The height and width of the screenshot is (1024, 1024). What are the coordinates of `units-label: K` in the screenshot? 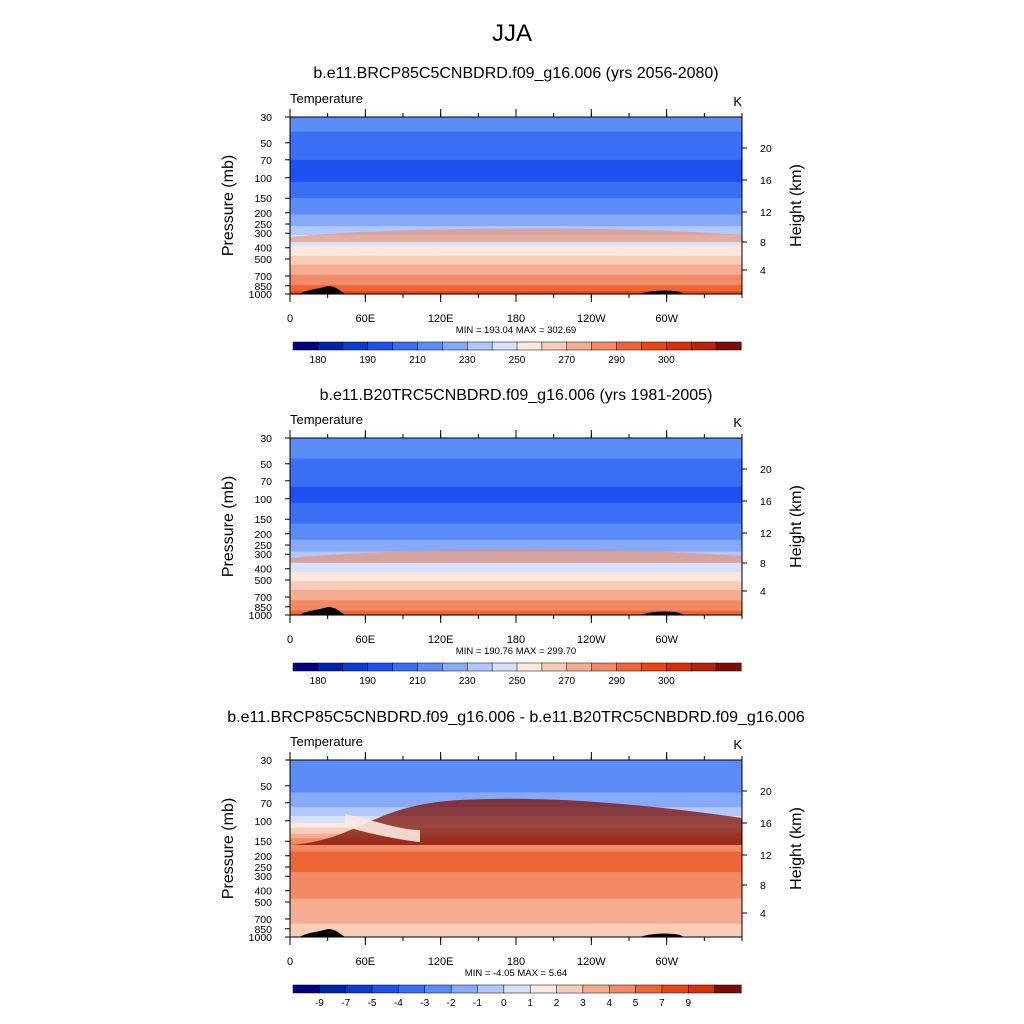 It's located at (737, 422).